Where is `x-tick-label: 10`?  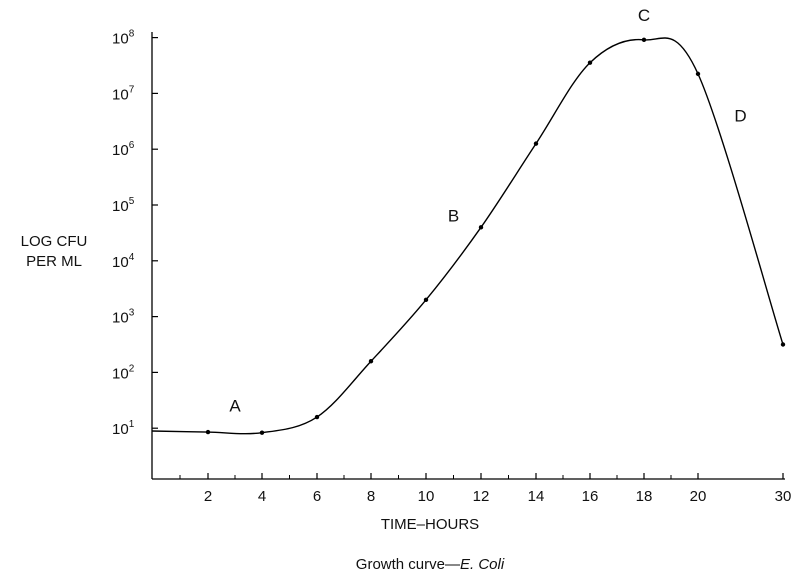
x-tick-label: 10 is located at coordinates (426, 496).